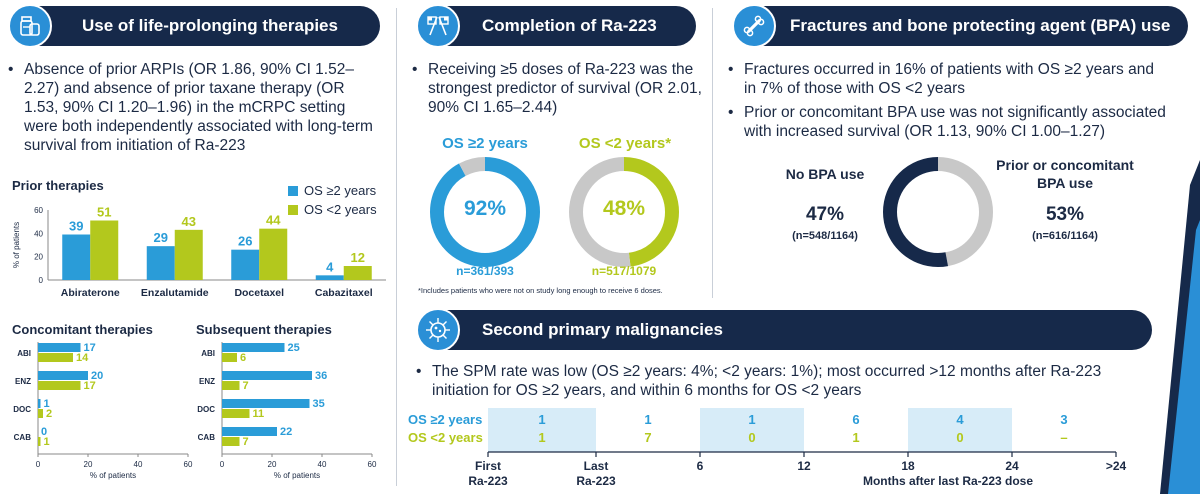 The width and height of the screenshot is (1200, 494). Describe the element at coordinates (855, 419) in the screenshot. I see `cell-value: 6` at that location.